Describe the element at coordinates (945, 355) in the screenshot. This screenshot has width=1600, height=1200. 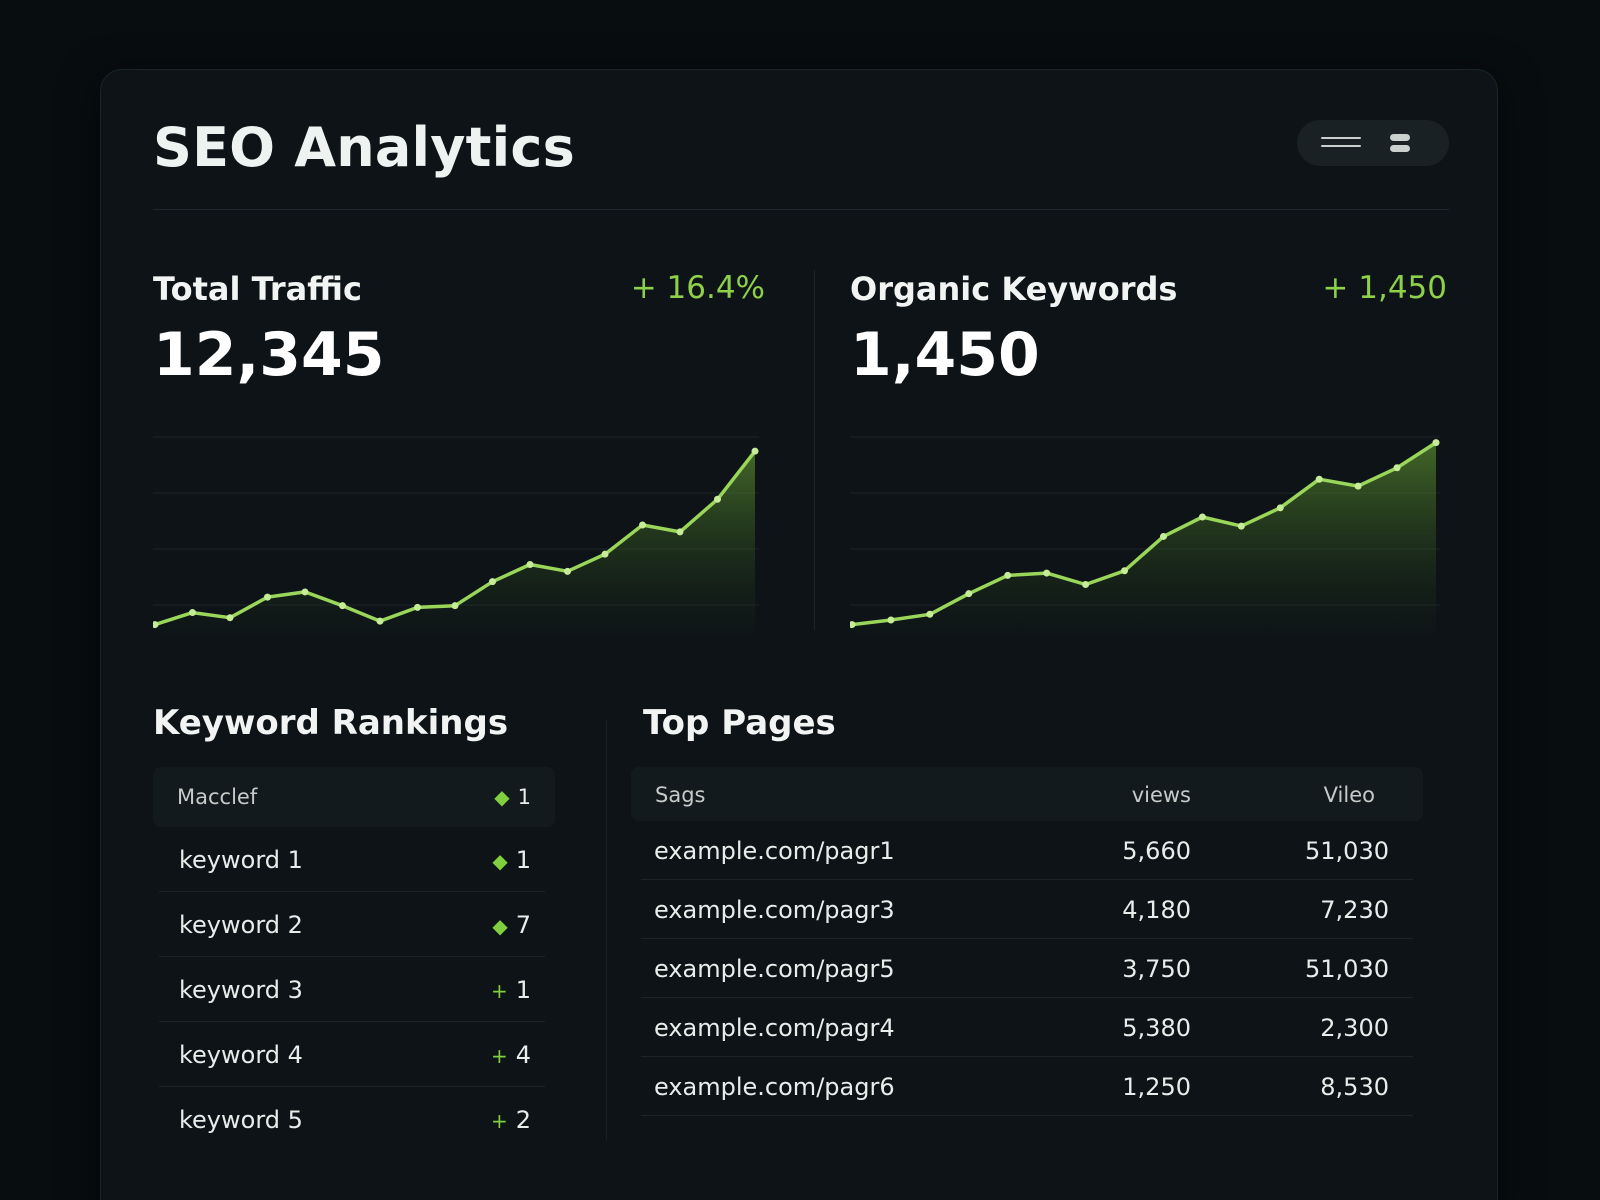
I see `metric-value: 1,450` at that location.